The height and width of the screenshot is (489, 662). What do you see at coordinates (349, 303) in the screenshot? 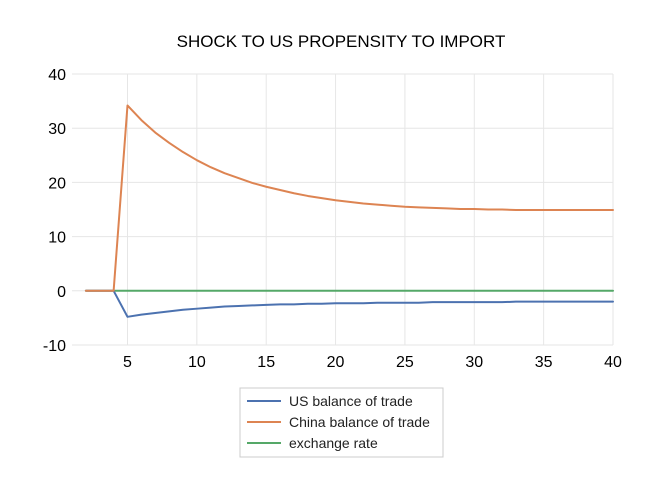
I see `series-line-us-balance-of-trade` at bounding box center [349, 303].